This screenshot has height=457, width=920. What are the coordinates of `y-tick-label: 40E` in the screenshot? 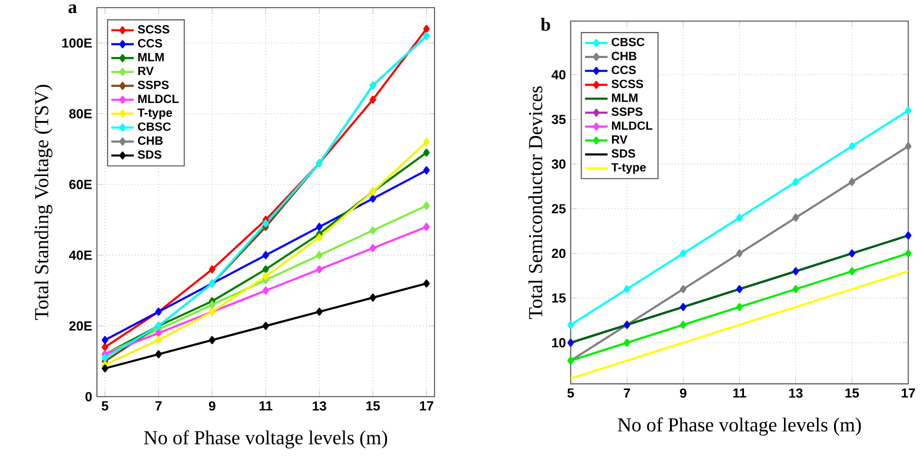 It's located at (80, 255).